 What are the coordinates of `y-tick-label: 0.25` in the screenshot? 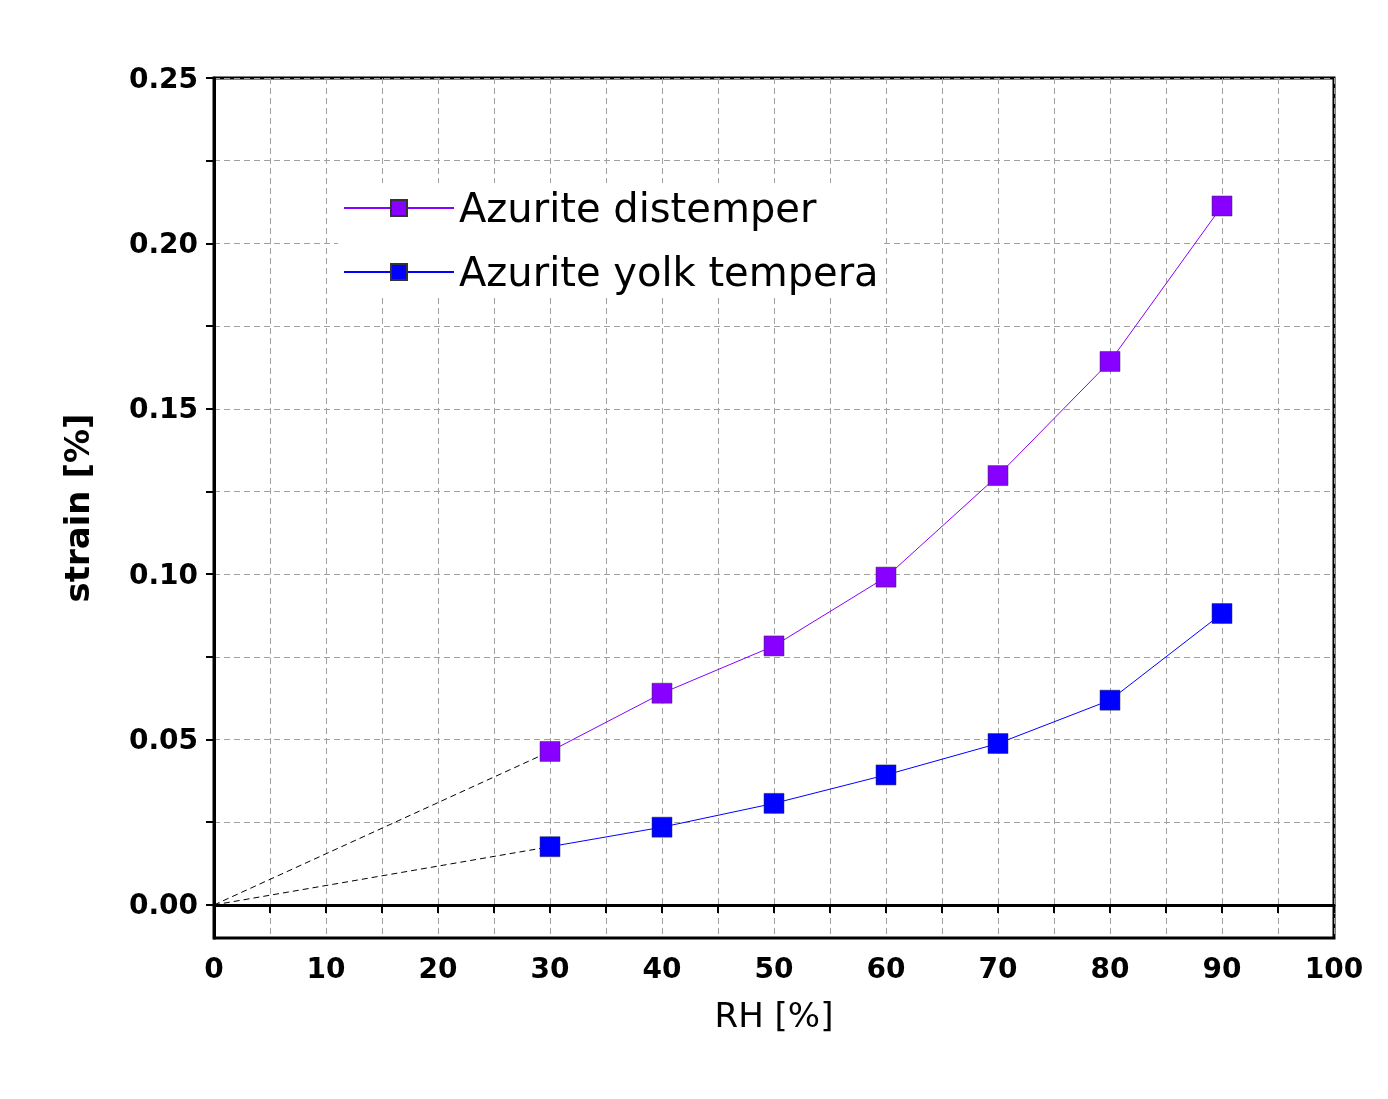 It's located at (163, 78).